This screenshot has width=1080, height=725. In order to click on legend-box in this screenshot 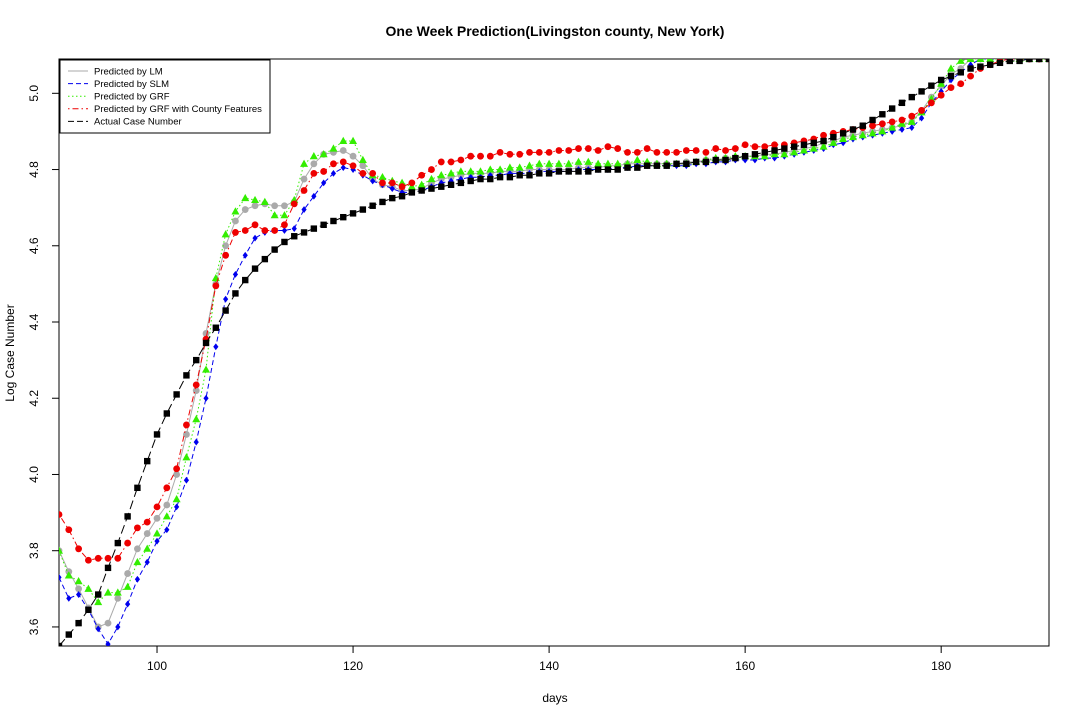, I will do `click(165, 96)`.